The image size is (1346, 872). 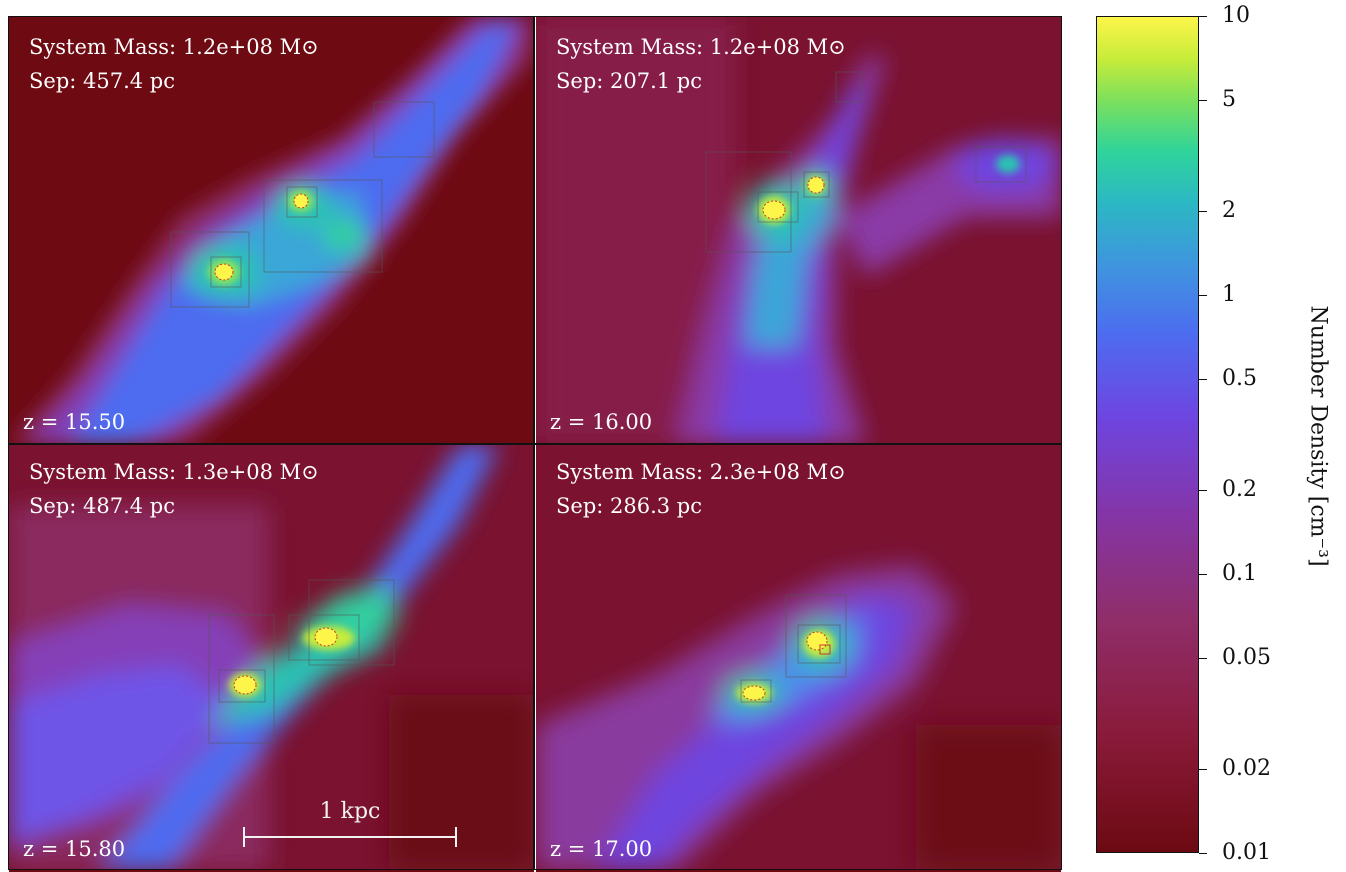 I want to click on colorbar-tick-label: 1, so click(x=1229, y=294).